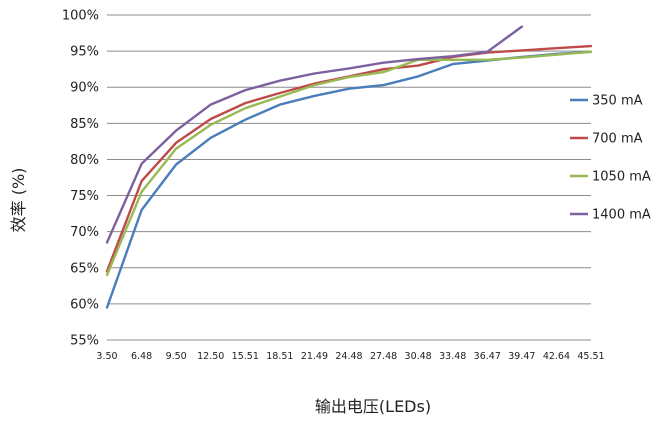  Describe the element at coordinates (452, 356) in the screenshot. I see `x-tick-label: 33.48` at that location.